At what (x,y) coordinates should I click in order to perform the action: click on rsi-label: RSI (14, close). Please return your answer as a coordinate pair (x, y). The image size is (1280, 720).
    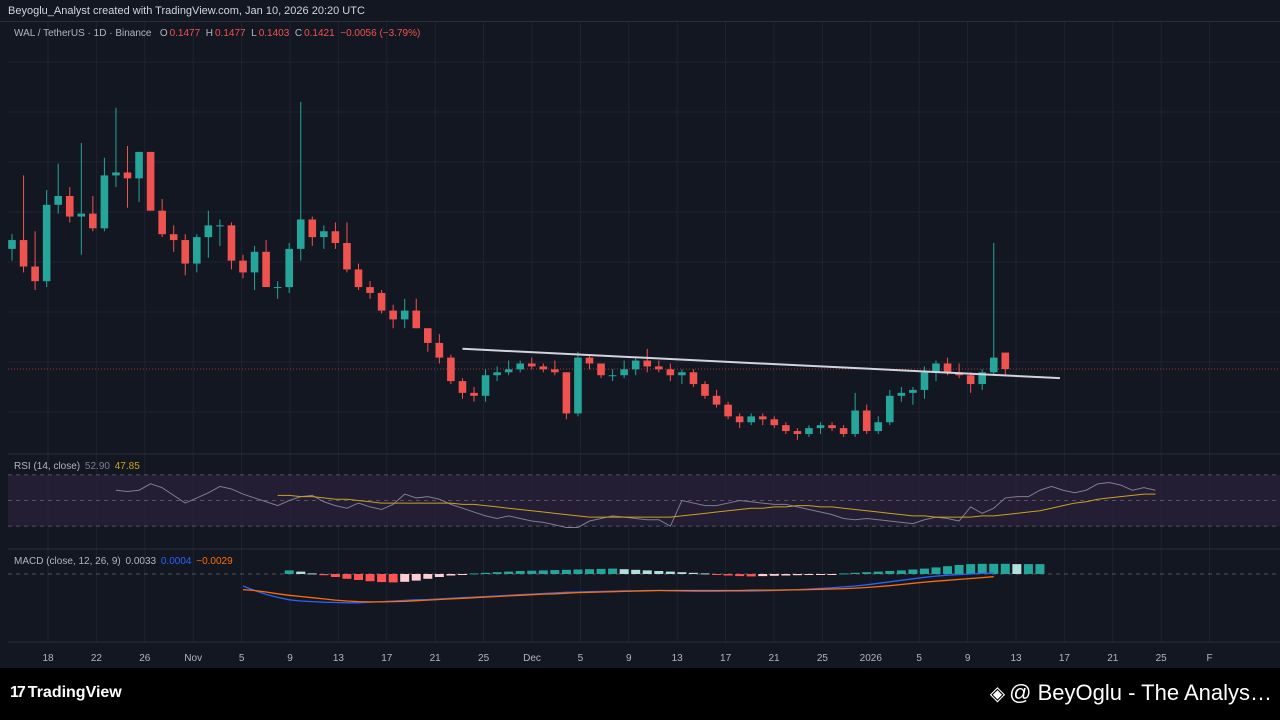
    Looking at the image, I should click on (47, 466).